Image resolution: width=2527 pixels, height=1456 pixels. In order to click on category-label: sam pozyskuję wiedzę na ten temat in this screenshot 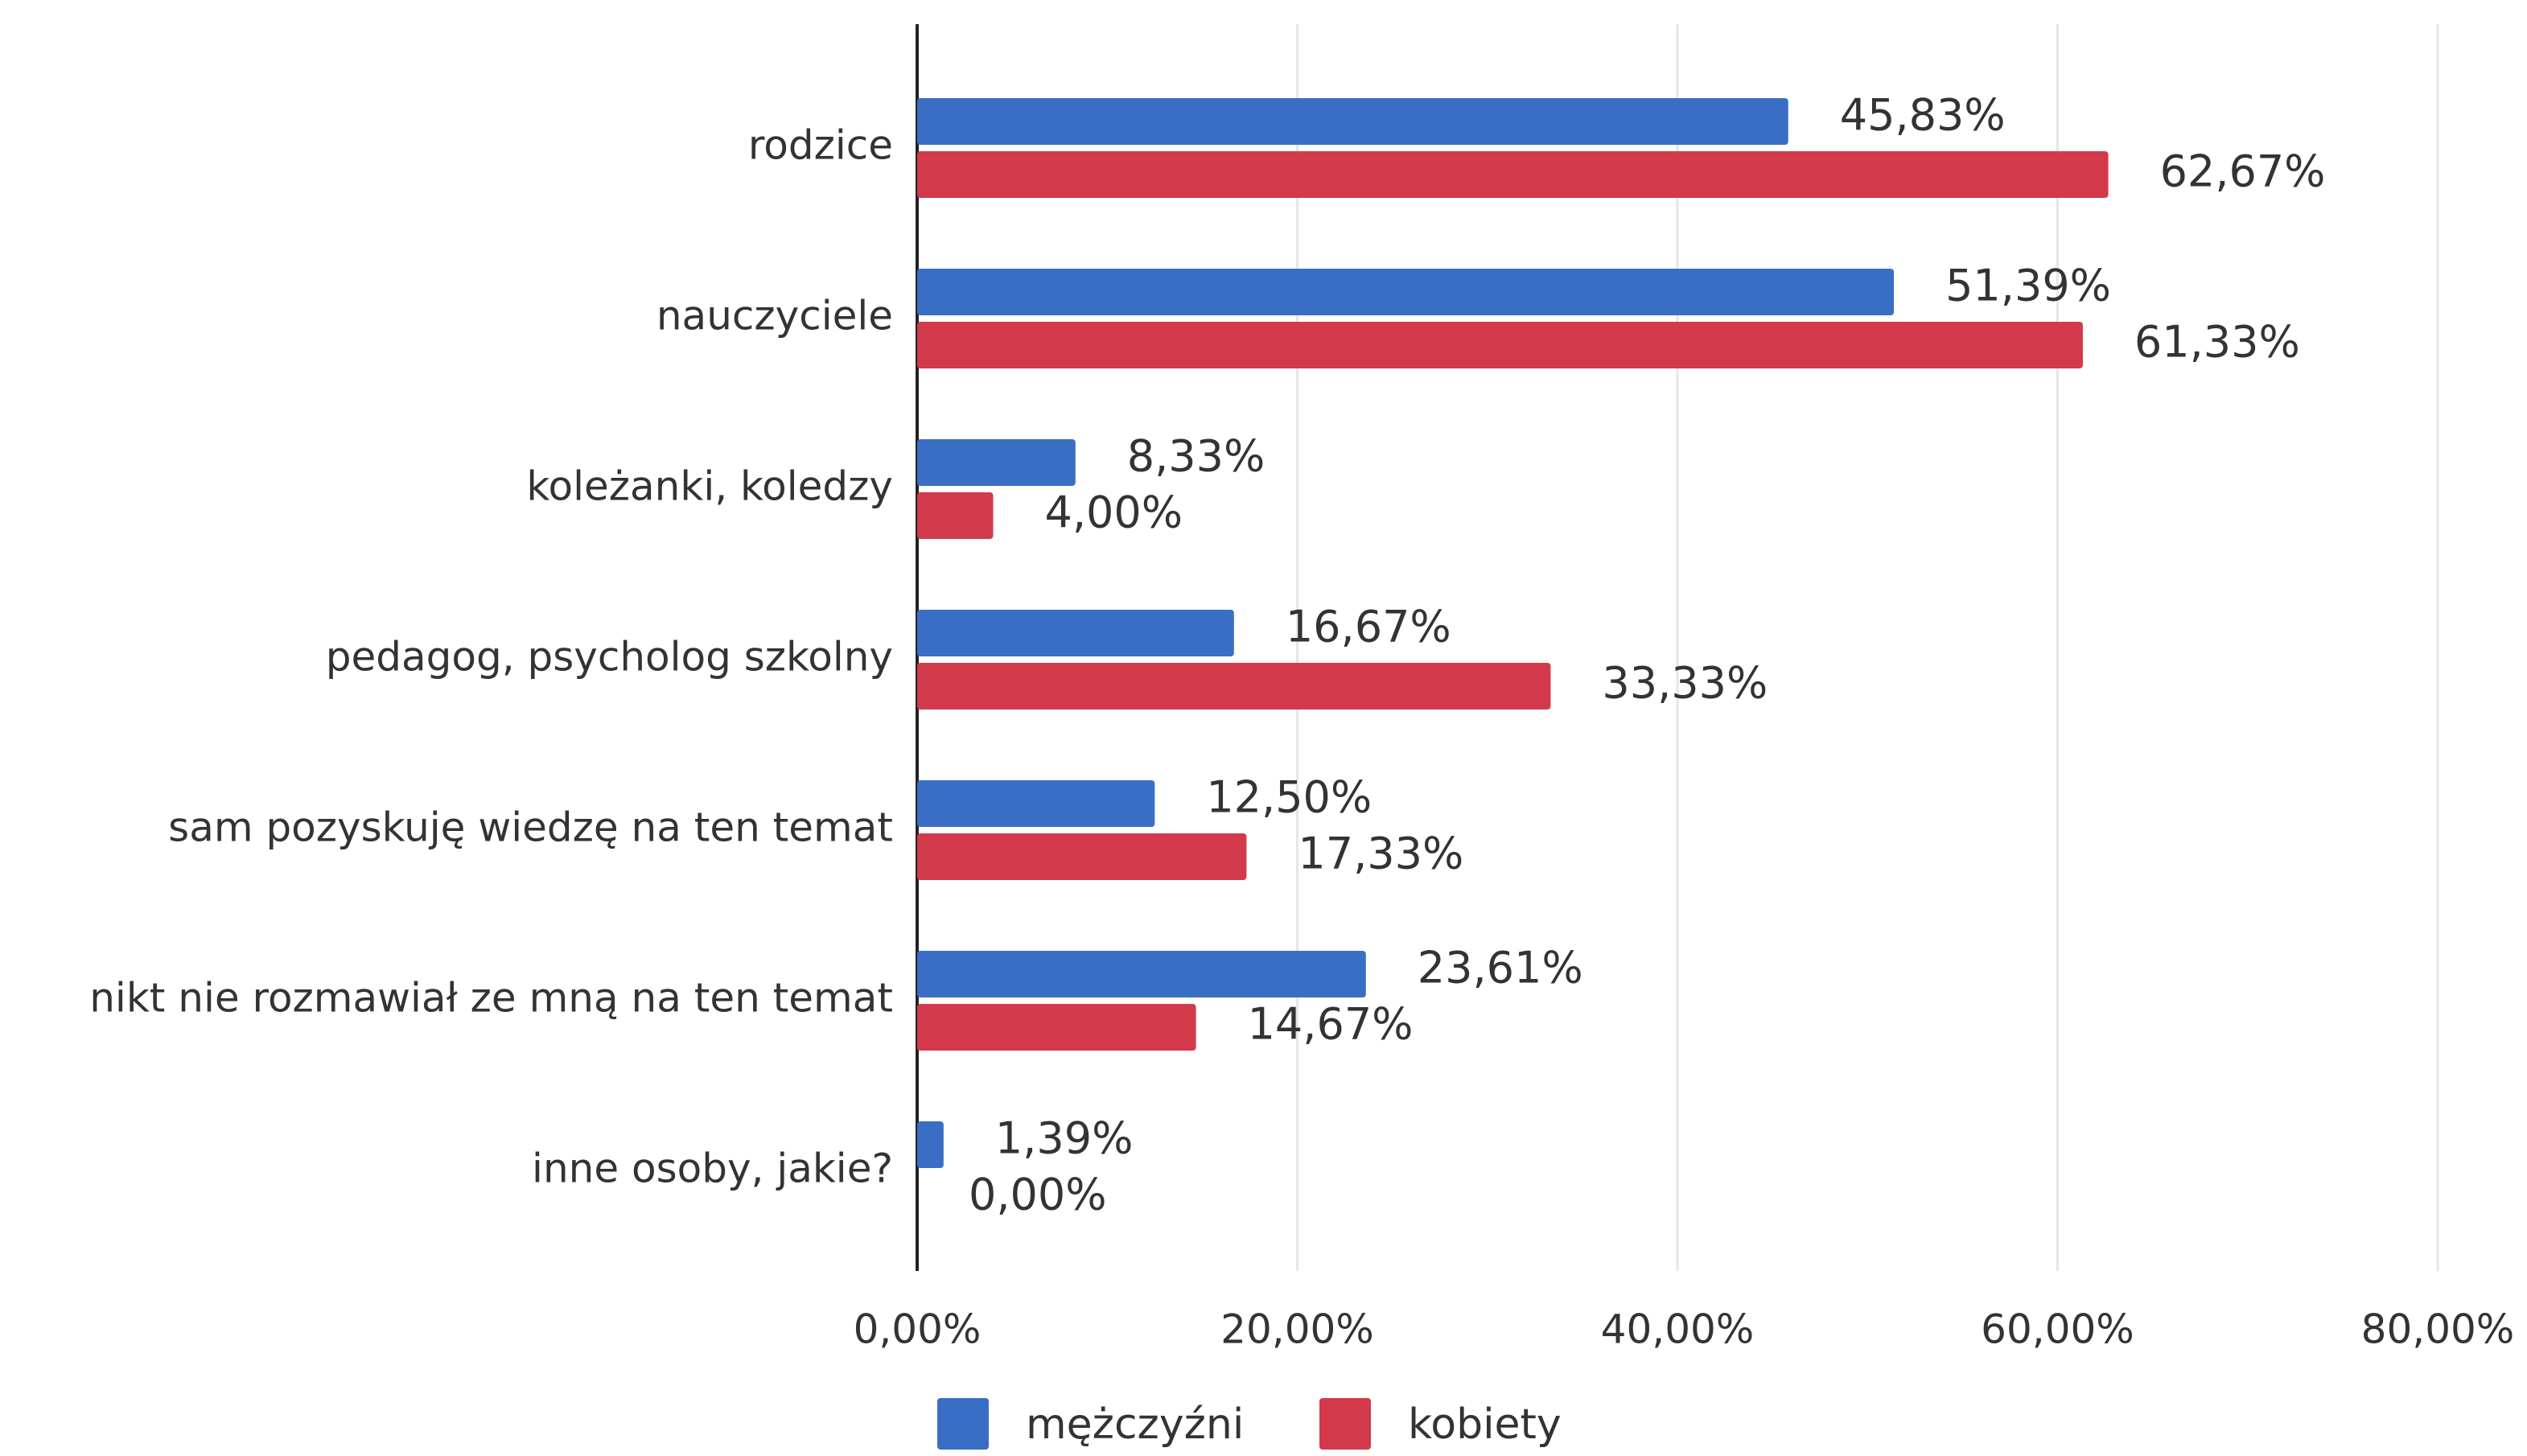, I will do `click(530, 827)`.